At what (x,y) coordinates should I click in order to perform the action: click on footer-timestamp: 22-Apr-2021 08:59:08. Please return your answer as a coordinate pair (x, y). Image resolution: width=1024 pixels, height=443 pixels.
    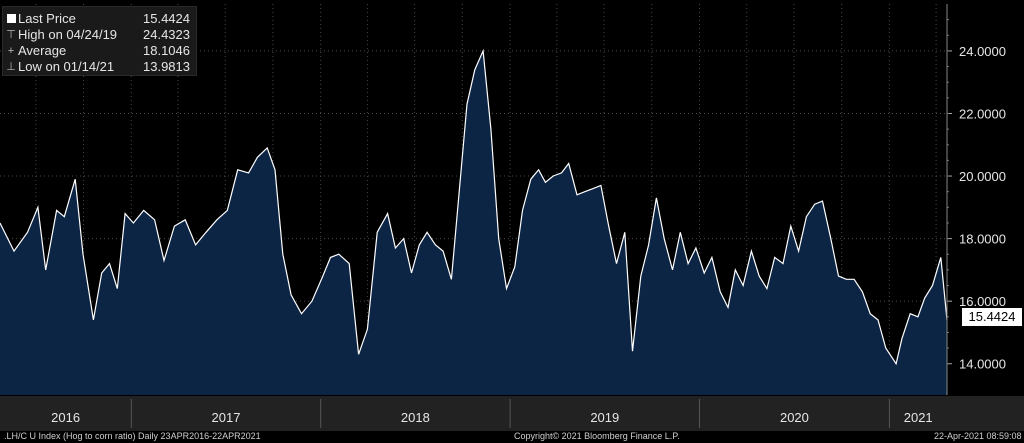
    Looking at the image, I should click on (978, 436).